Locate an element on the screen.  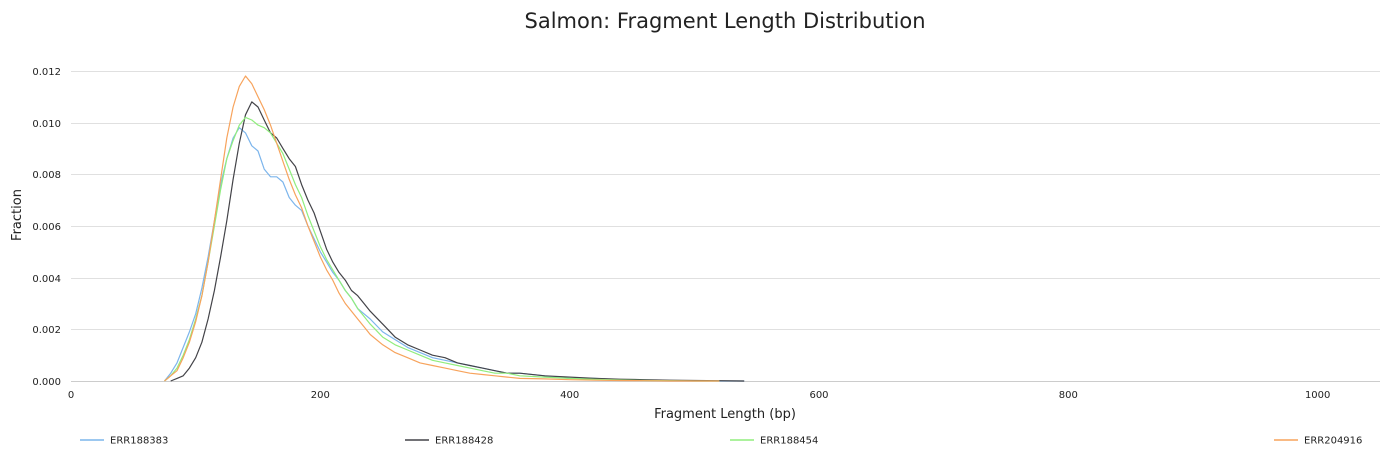
x-tick-label: 400 is located at coordinates (569, 395).